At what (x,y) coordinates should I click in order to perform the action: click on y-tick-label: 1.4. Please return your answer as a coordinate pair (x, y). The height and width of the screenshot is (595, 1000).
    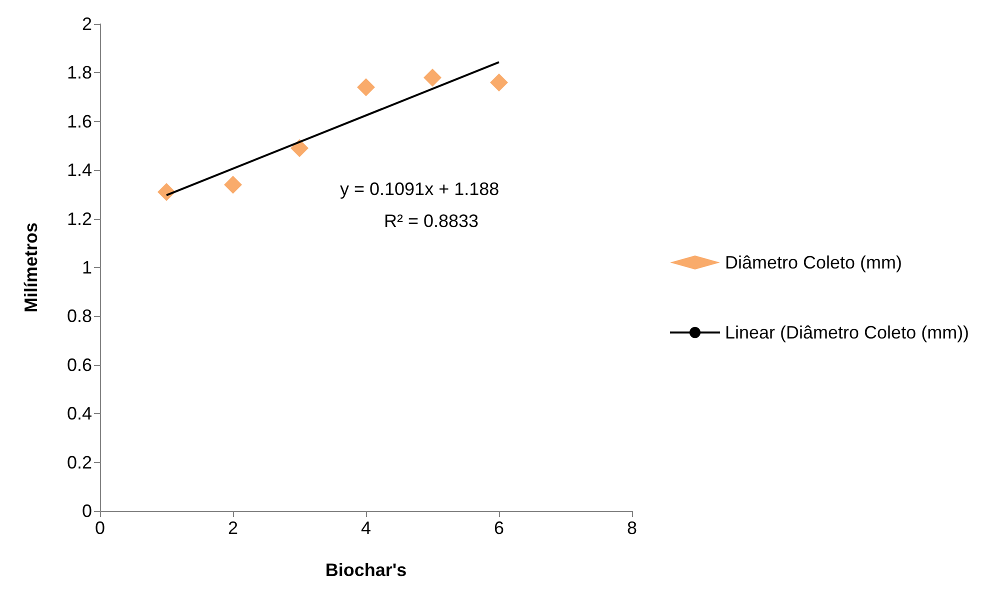
    Looking at the image, I should click on (79, 170).